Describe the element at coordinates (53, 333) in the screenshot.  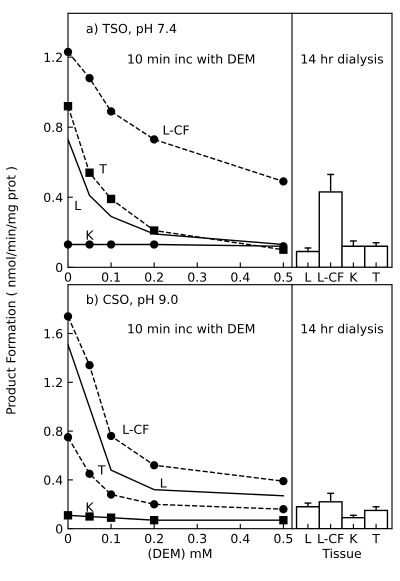
I see `y-tick-label: 1.6` at that location.